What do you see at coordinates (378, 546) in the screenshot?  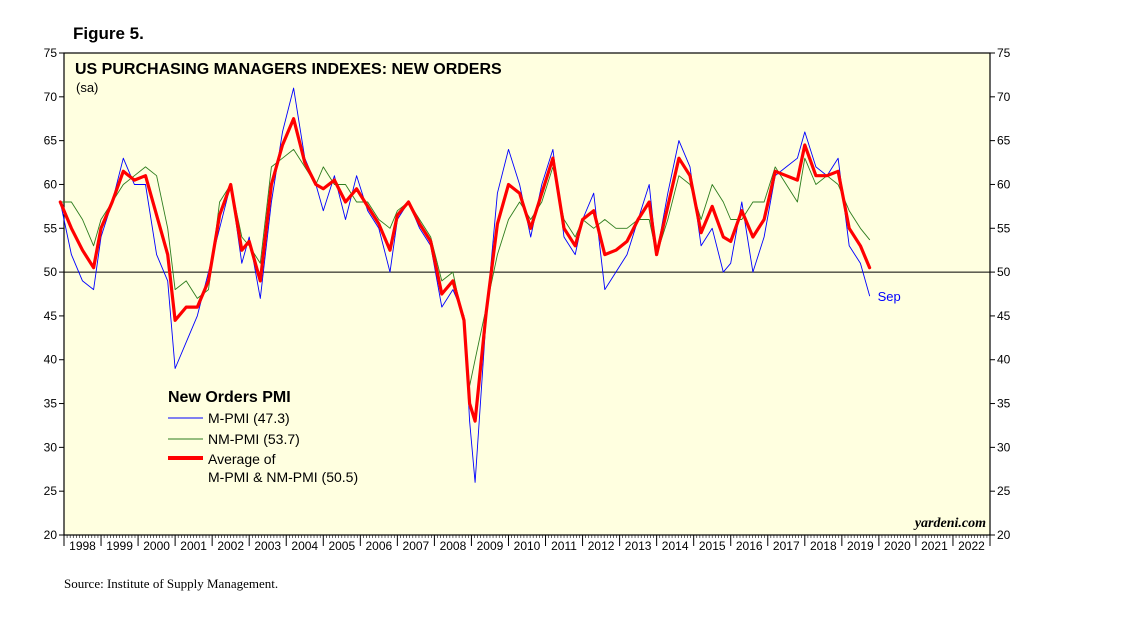 I see `x-tick-label: 2006` at bounding box center [378, 546].